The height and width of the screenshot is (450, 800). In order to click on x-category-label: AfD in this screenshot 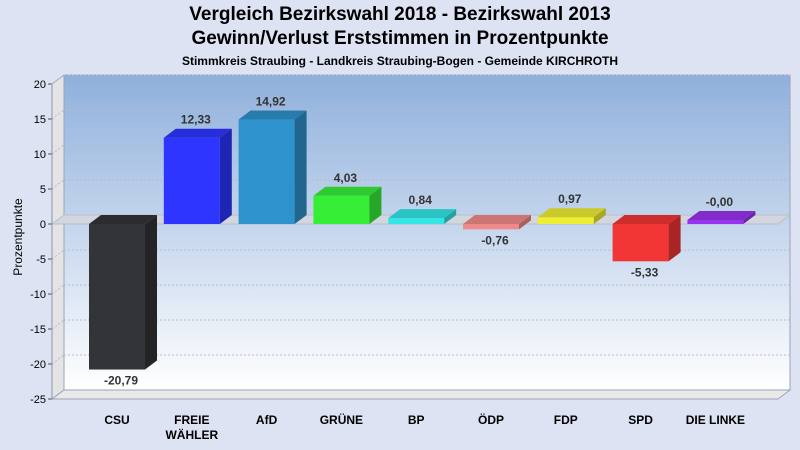, I will do `click(267, 420)`.